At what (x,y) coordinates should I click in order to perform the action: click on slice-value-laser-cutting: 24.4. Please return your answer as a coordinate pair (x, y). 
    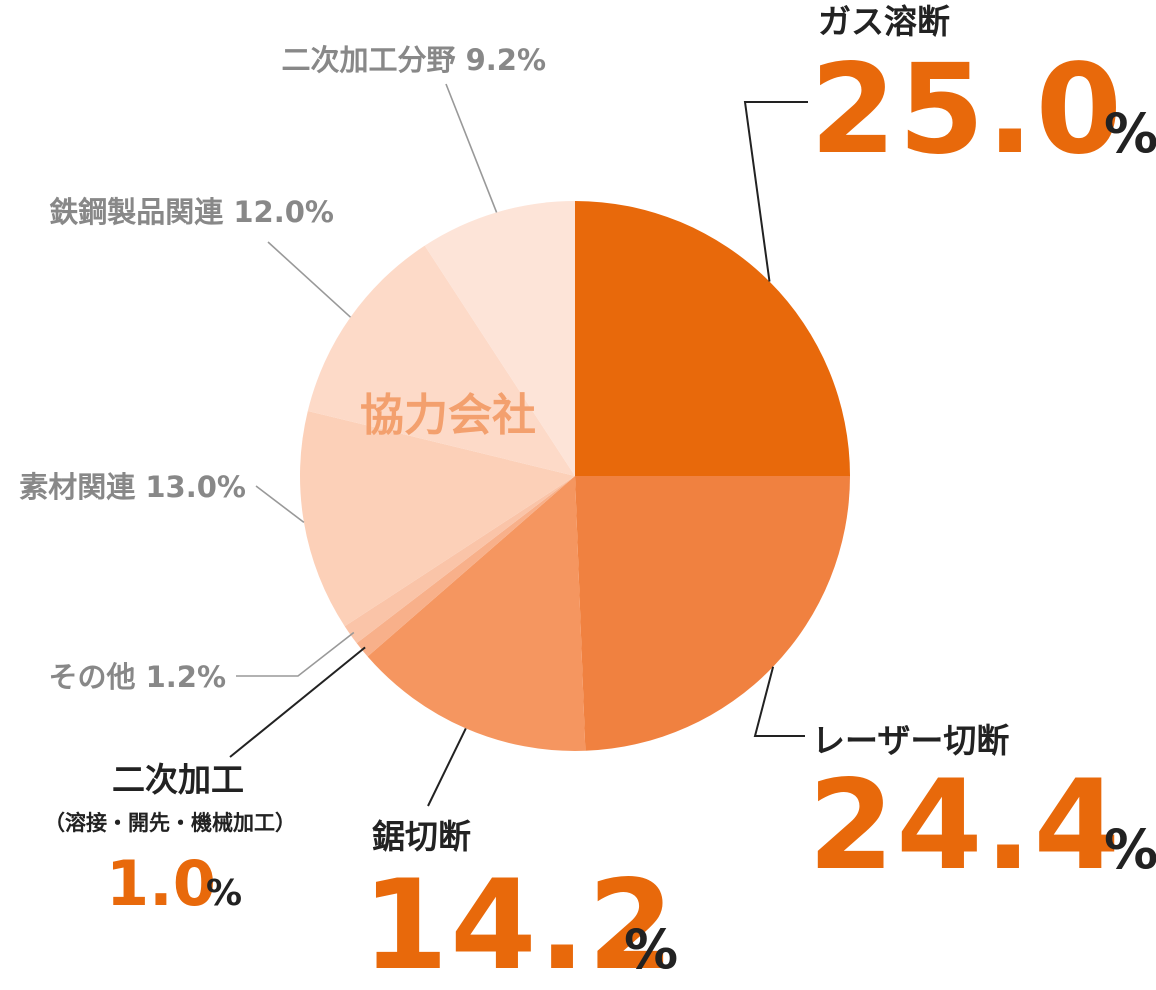
    Looking at the image, I should click on (965, 826).